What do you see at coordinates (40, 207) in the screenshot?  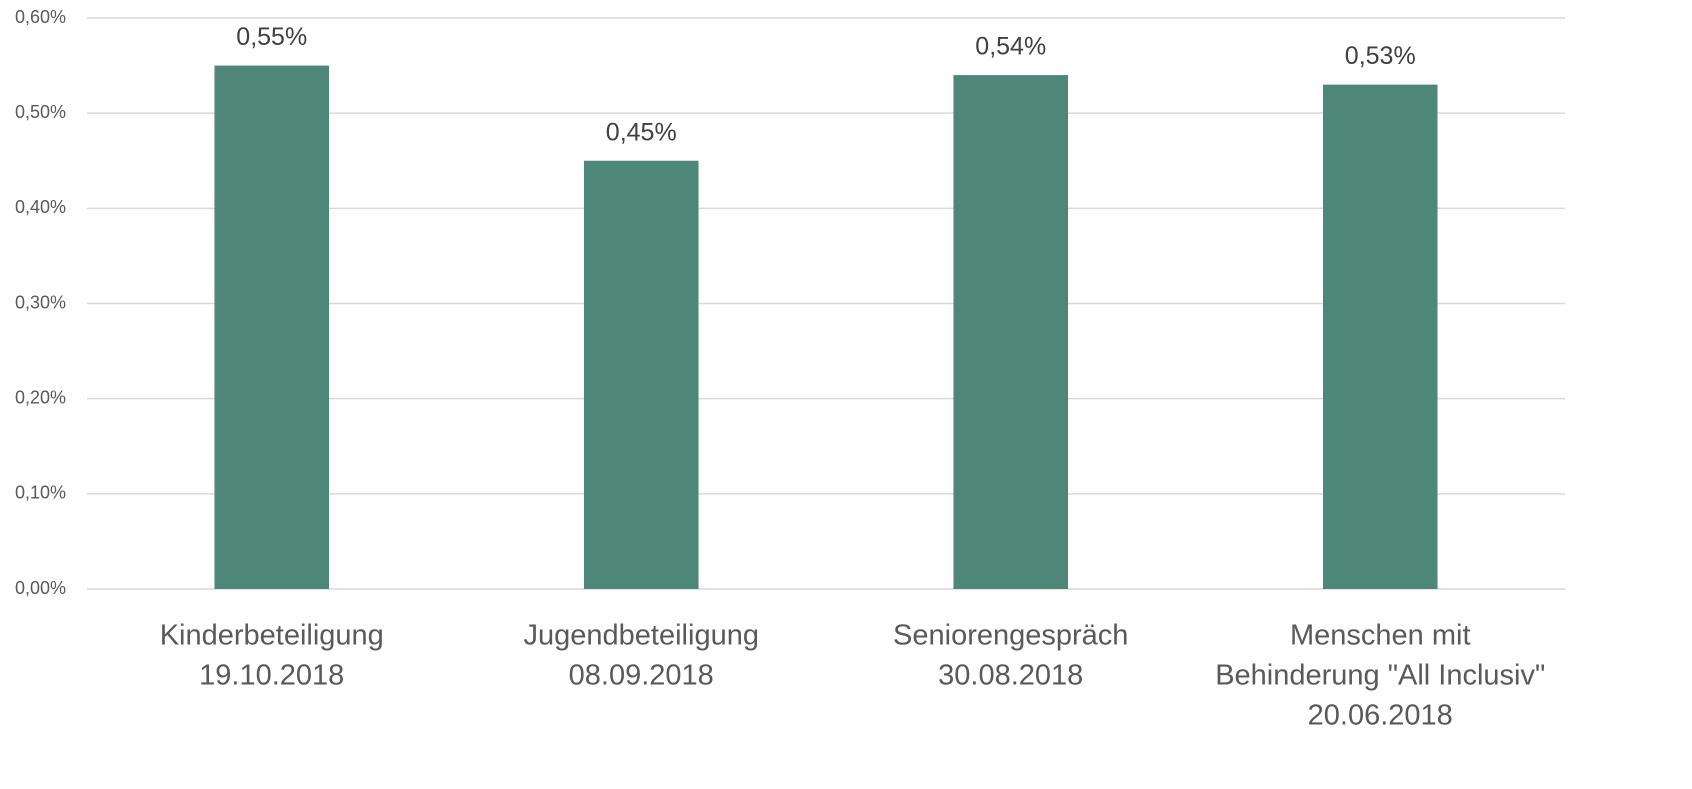 I see `y-tick-label: 0,40%` at bounding box center [40, 207].